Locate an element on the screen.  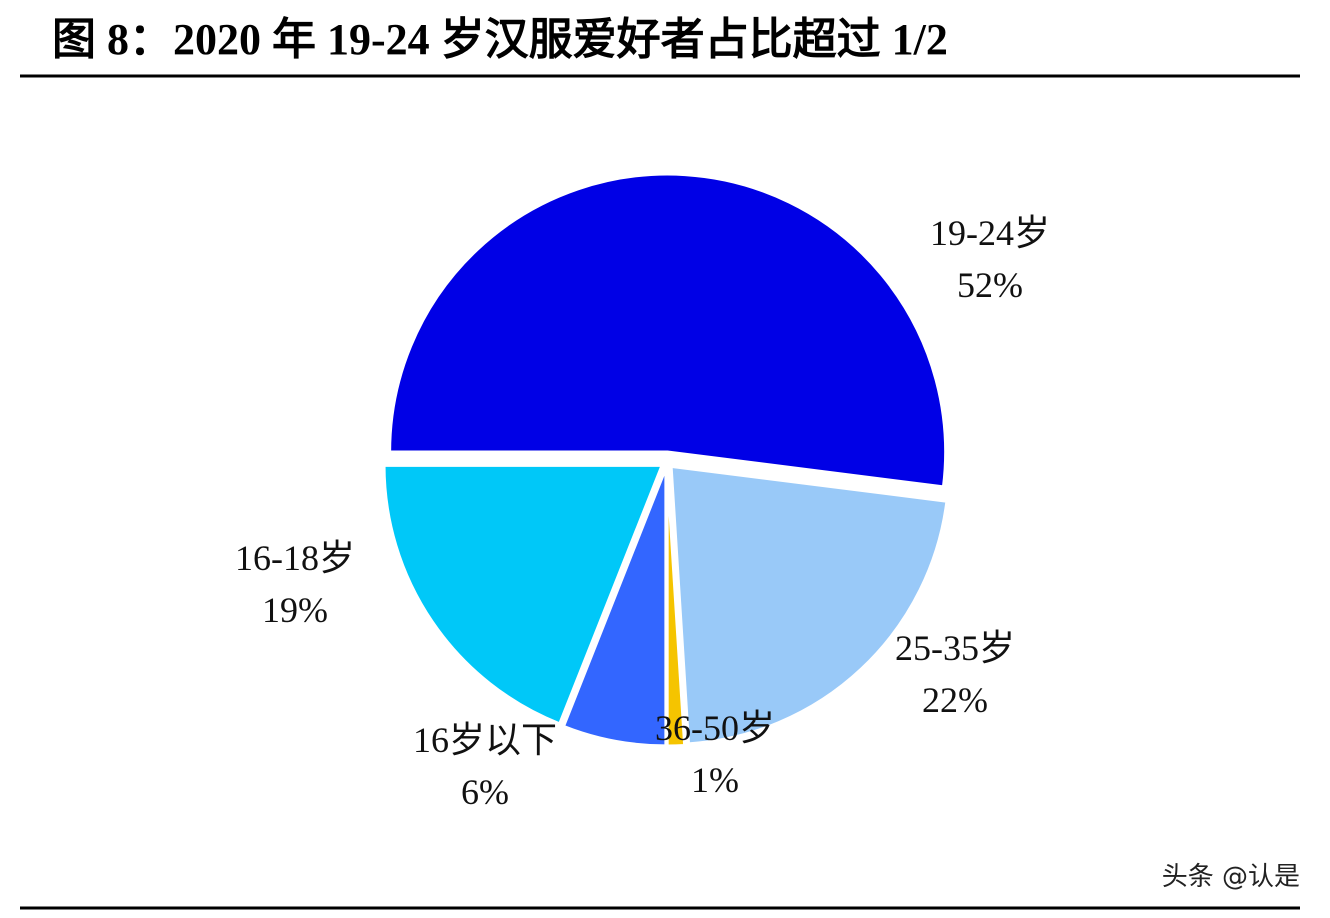
slice-label: 25-35岁 is located at coordinates (955, 648).